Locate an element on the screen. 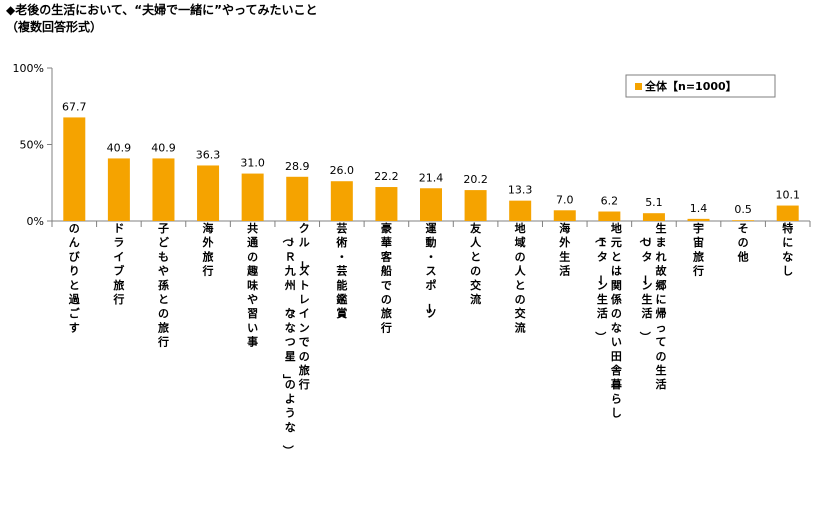 This screenshot has height=532, width=826. category-label: 運動・スポーツ is located at coordinates (430, 271).